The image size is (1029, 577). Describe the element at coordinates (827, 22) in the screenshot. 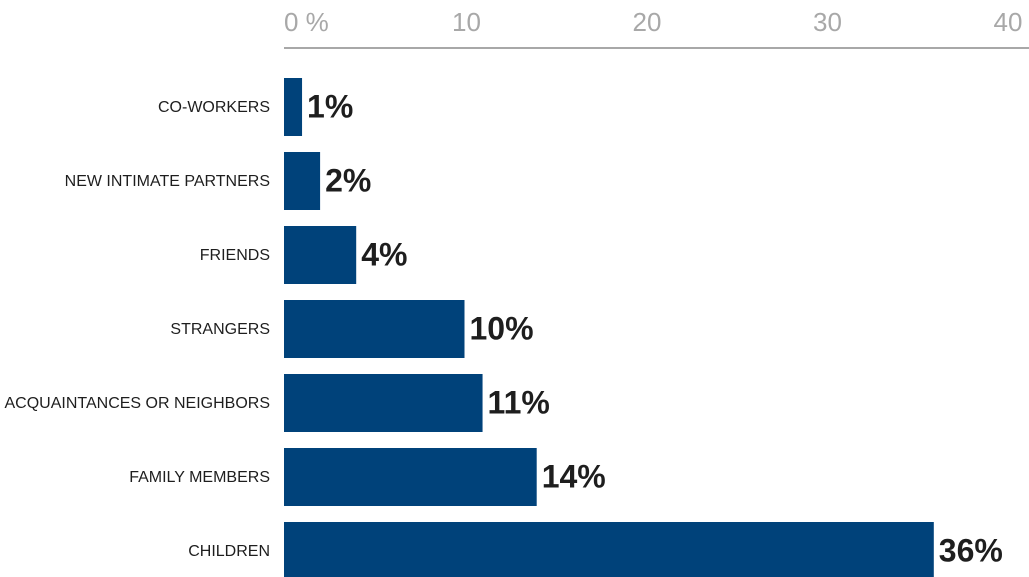

I see `x-tick-label: 30` at that location.